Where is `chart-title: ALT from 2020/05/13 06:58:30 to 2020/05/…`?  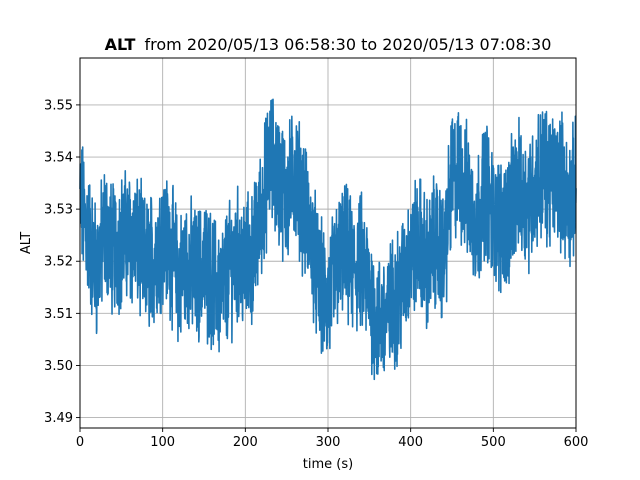
chart-title: ALT from 2020/05/13 06:58:30 to 2020/05/… is located at coordinates (328, 44).